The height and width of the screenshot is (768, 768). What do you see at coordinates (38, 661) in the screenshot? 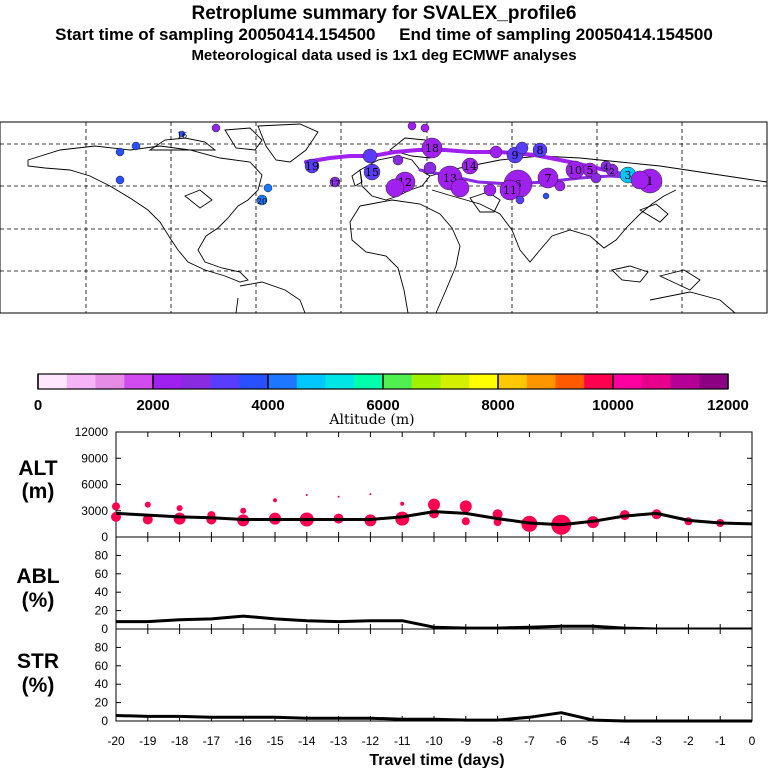
I see `panel-label-str: STR` at bounding box center [38, 661].